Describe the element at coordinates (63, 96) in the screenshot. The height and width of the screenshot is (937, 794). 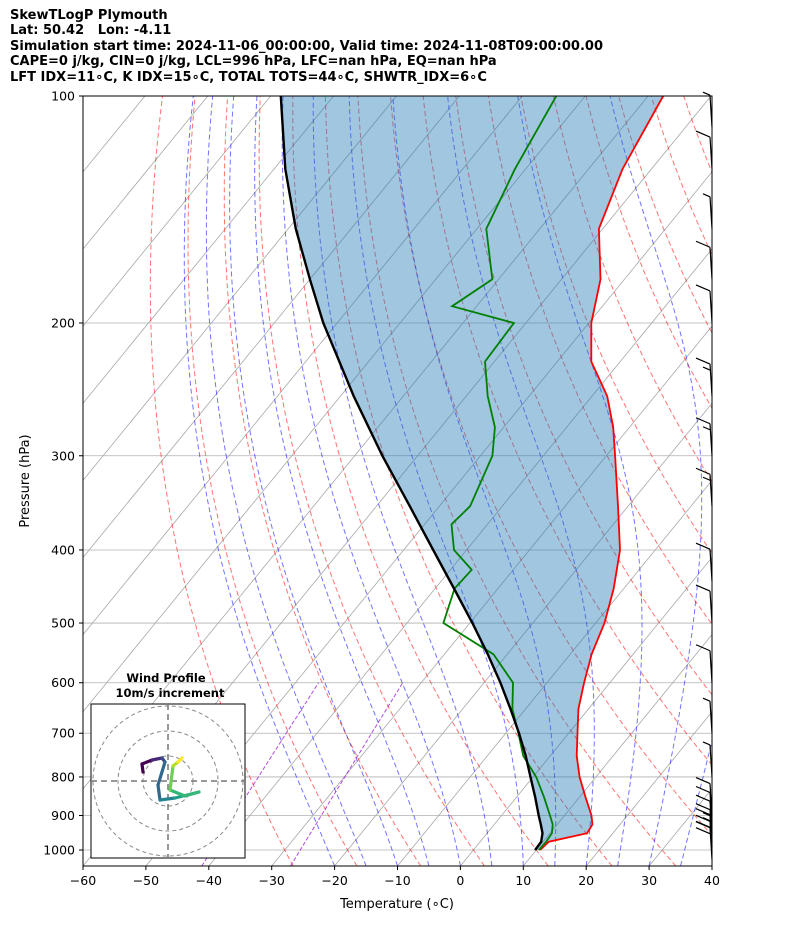
I see `y-tick-label: 100` at that location.